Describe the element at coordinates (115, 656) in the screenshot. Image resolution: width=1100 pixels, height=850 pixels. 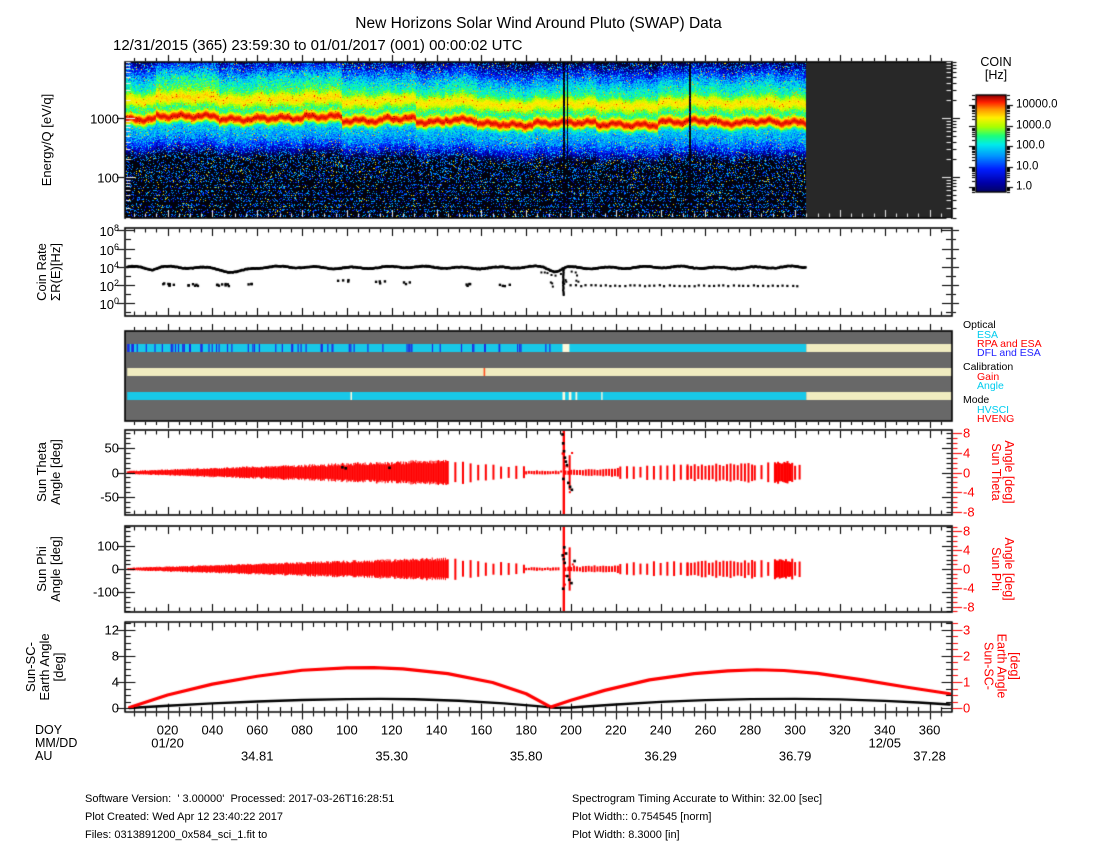
I see `y-tick-label-left: 8` at that location.